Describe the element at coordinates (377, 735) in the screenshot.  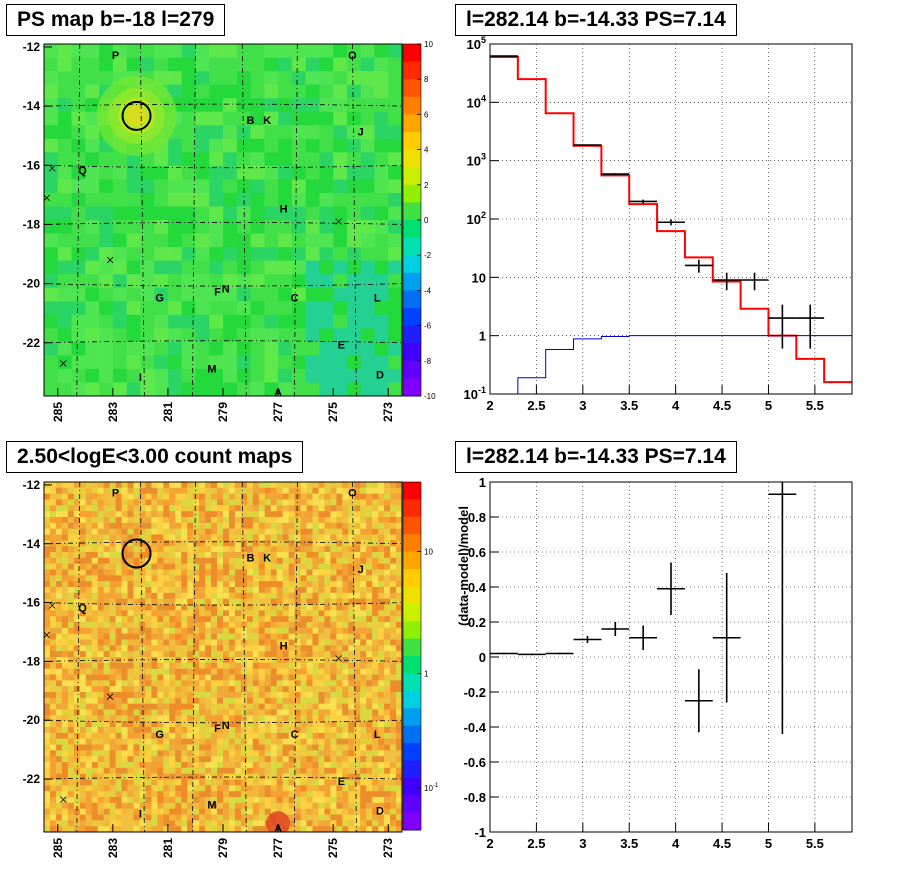
I see `count-source-label: L` at that location.